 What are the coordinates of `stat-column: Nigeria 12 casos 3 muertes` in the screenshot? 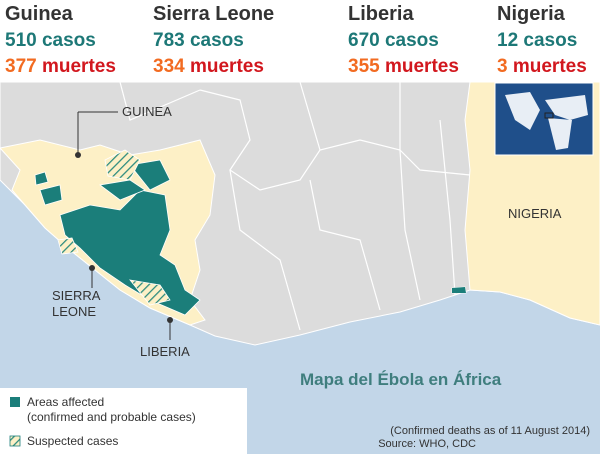 It's located at (542, 40).